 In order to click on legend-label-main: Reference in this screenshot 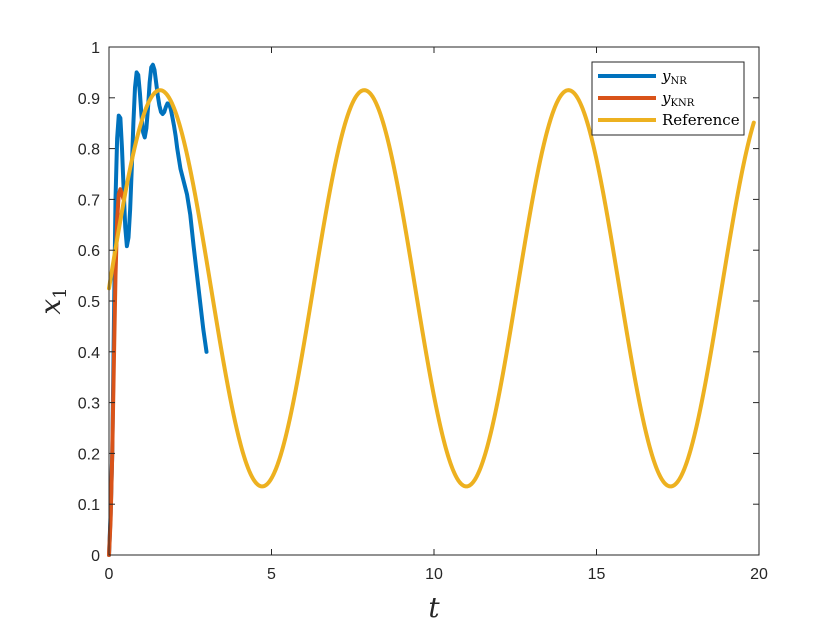, I will do `click(701, 120)`.